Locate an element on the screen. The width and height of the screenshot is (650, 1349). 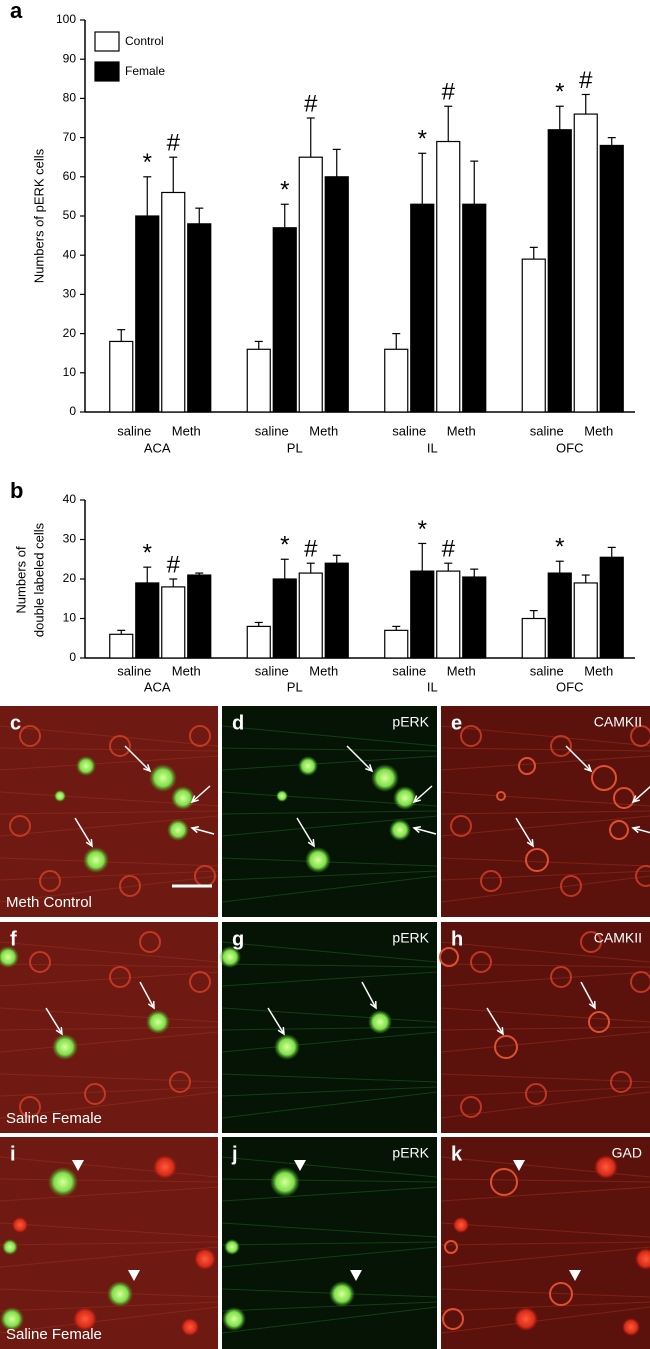
panel-letter: f is located at coordinates (13, 939).